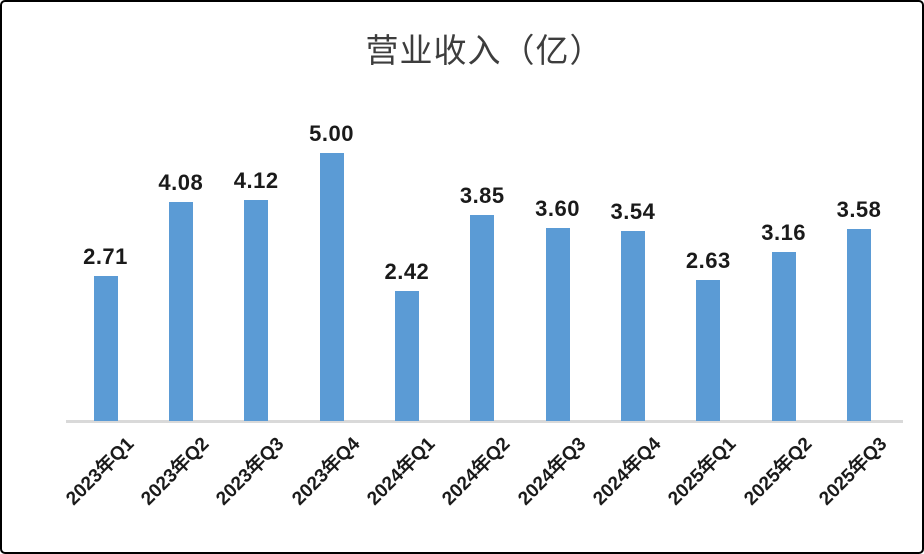  Describe the element at coordinates (181, 182) in the screenshot. I see `bar-value-label: 4.08` at that location.